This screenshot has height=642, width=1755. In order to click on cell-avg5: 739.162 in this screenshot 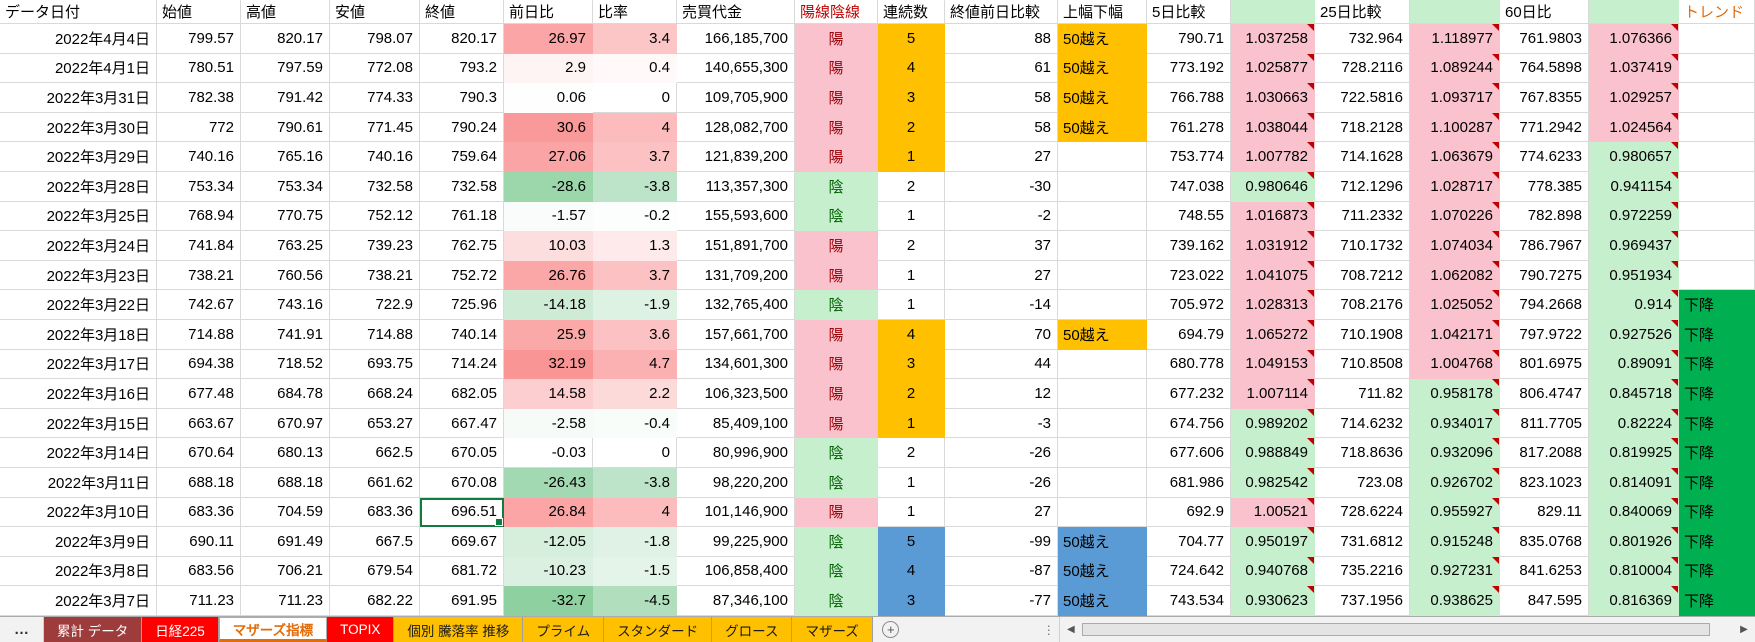, I will do `click(1189, 246)`.